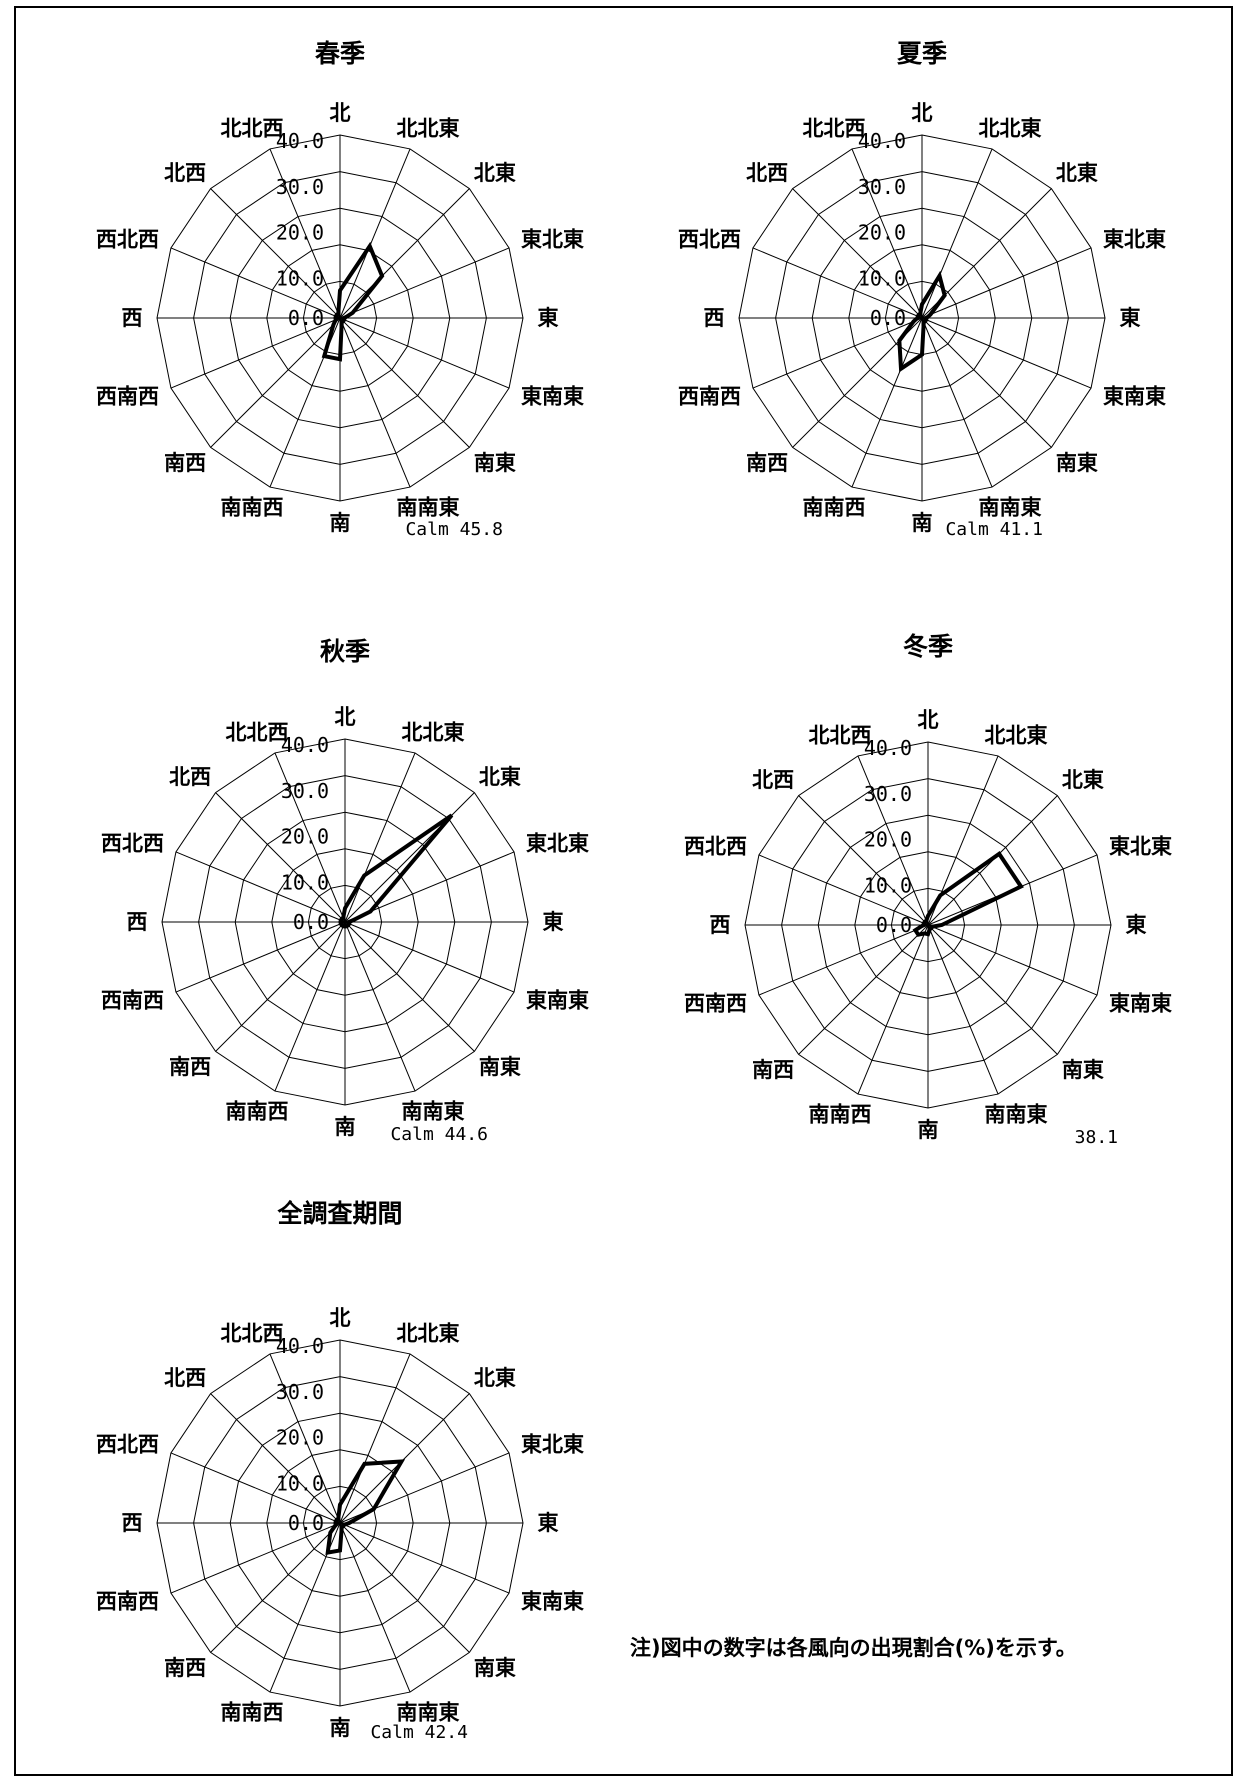 This screenshot has height=1783, width=1247. I want to click on direction-label: 北西, so click(185, 173).